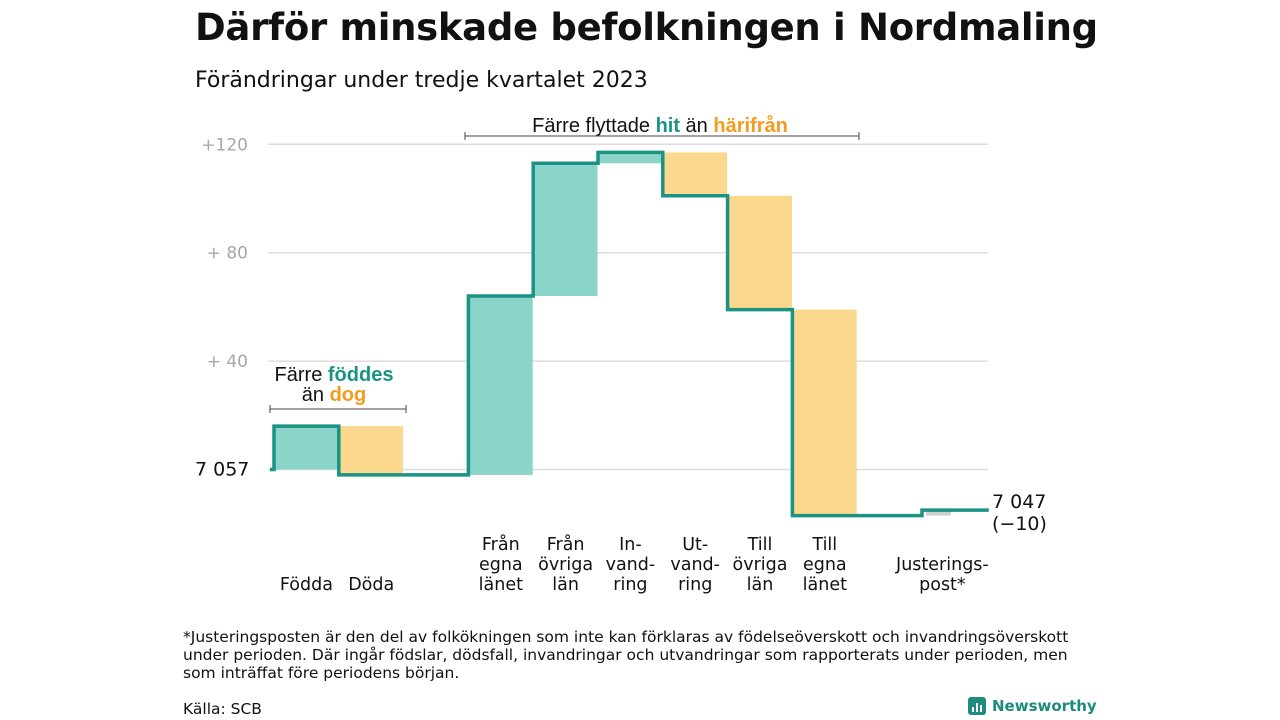 The height and width of the screenshot is (720, 1280). Describe the element at coordinates (224, 145) in the screenshot. I see `y-tick-label: +120` at that location.